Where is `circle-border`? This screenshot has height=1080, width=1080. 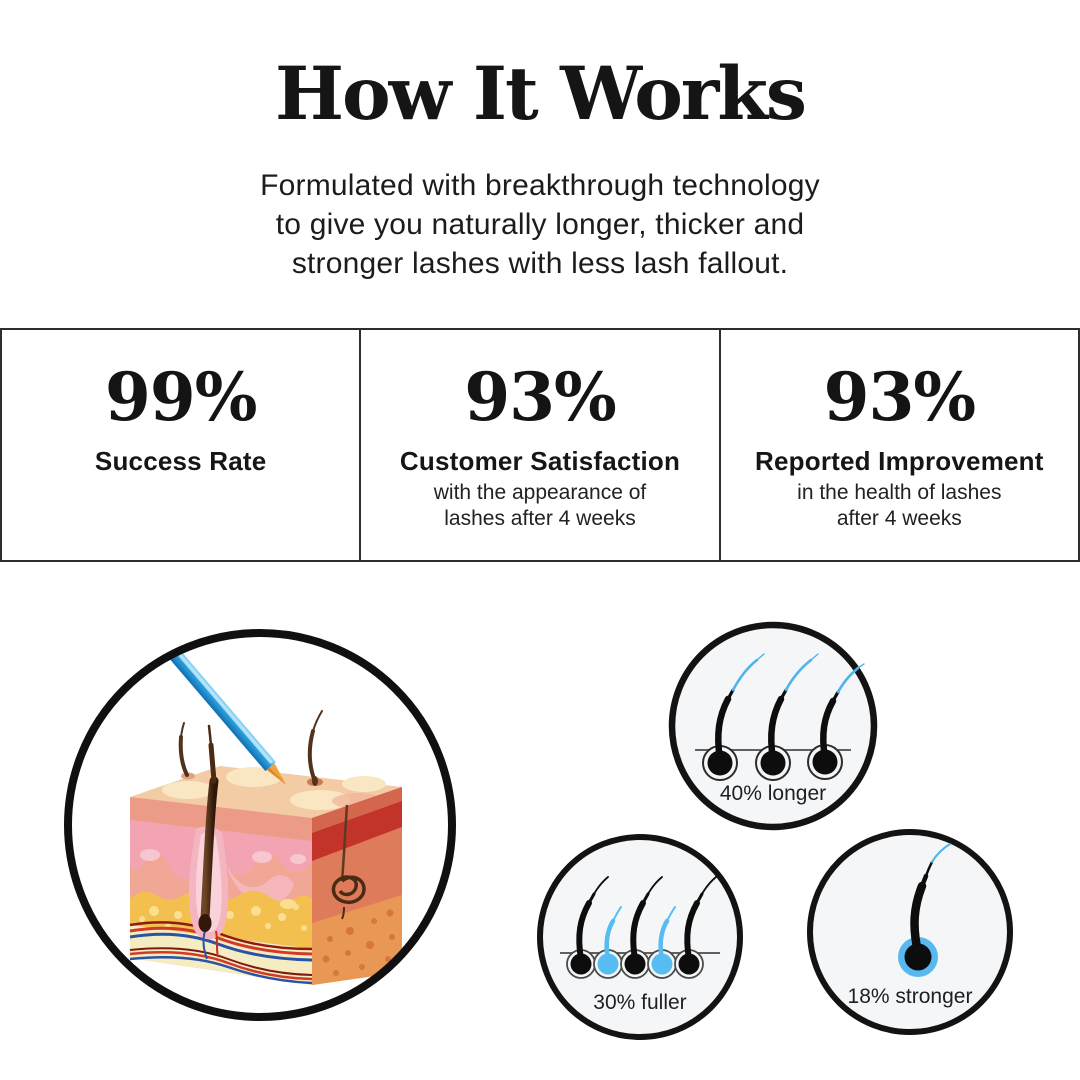
circle-border is located at coordinates (260, 825).